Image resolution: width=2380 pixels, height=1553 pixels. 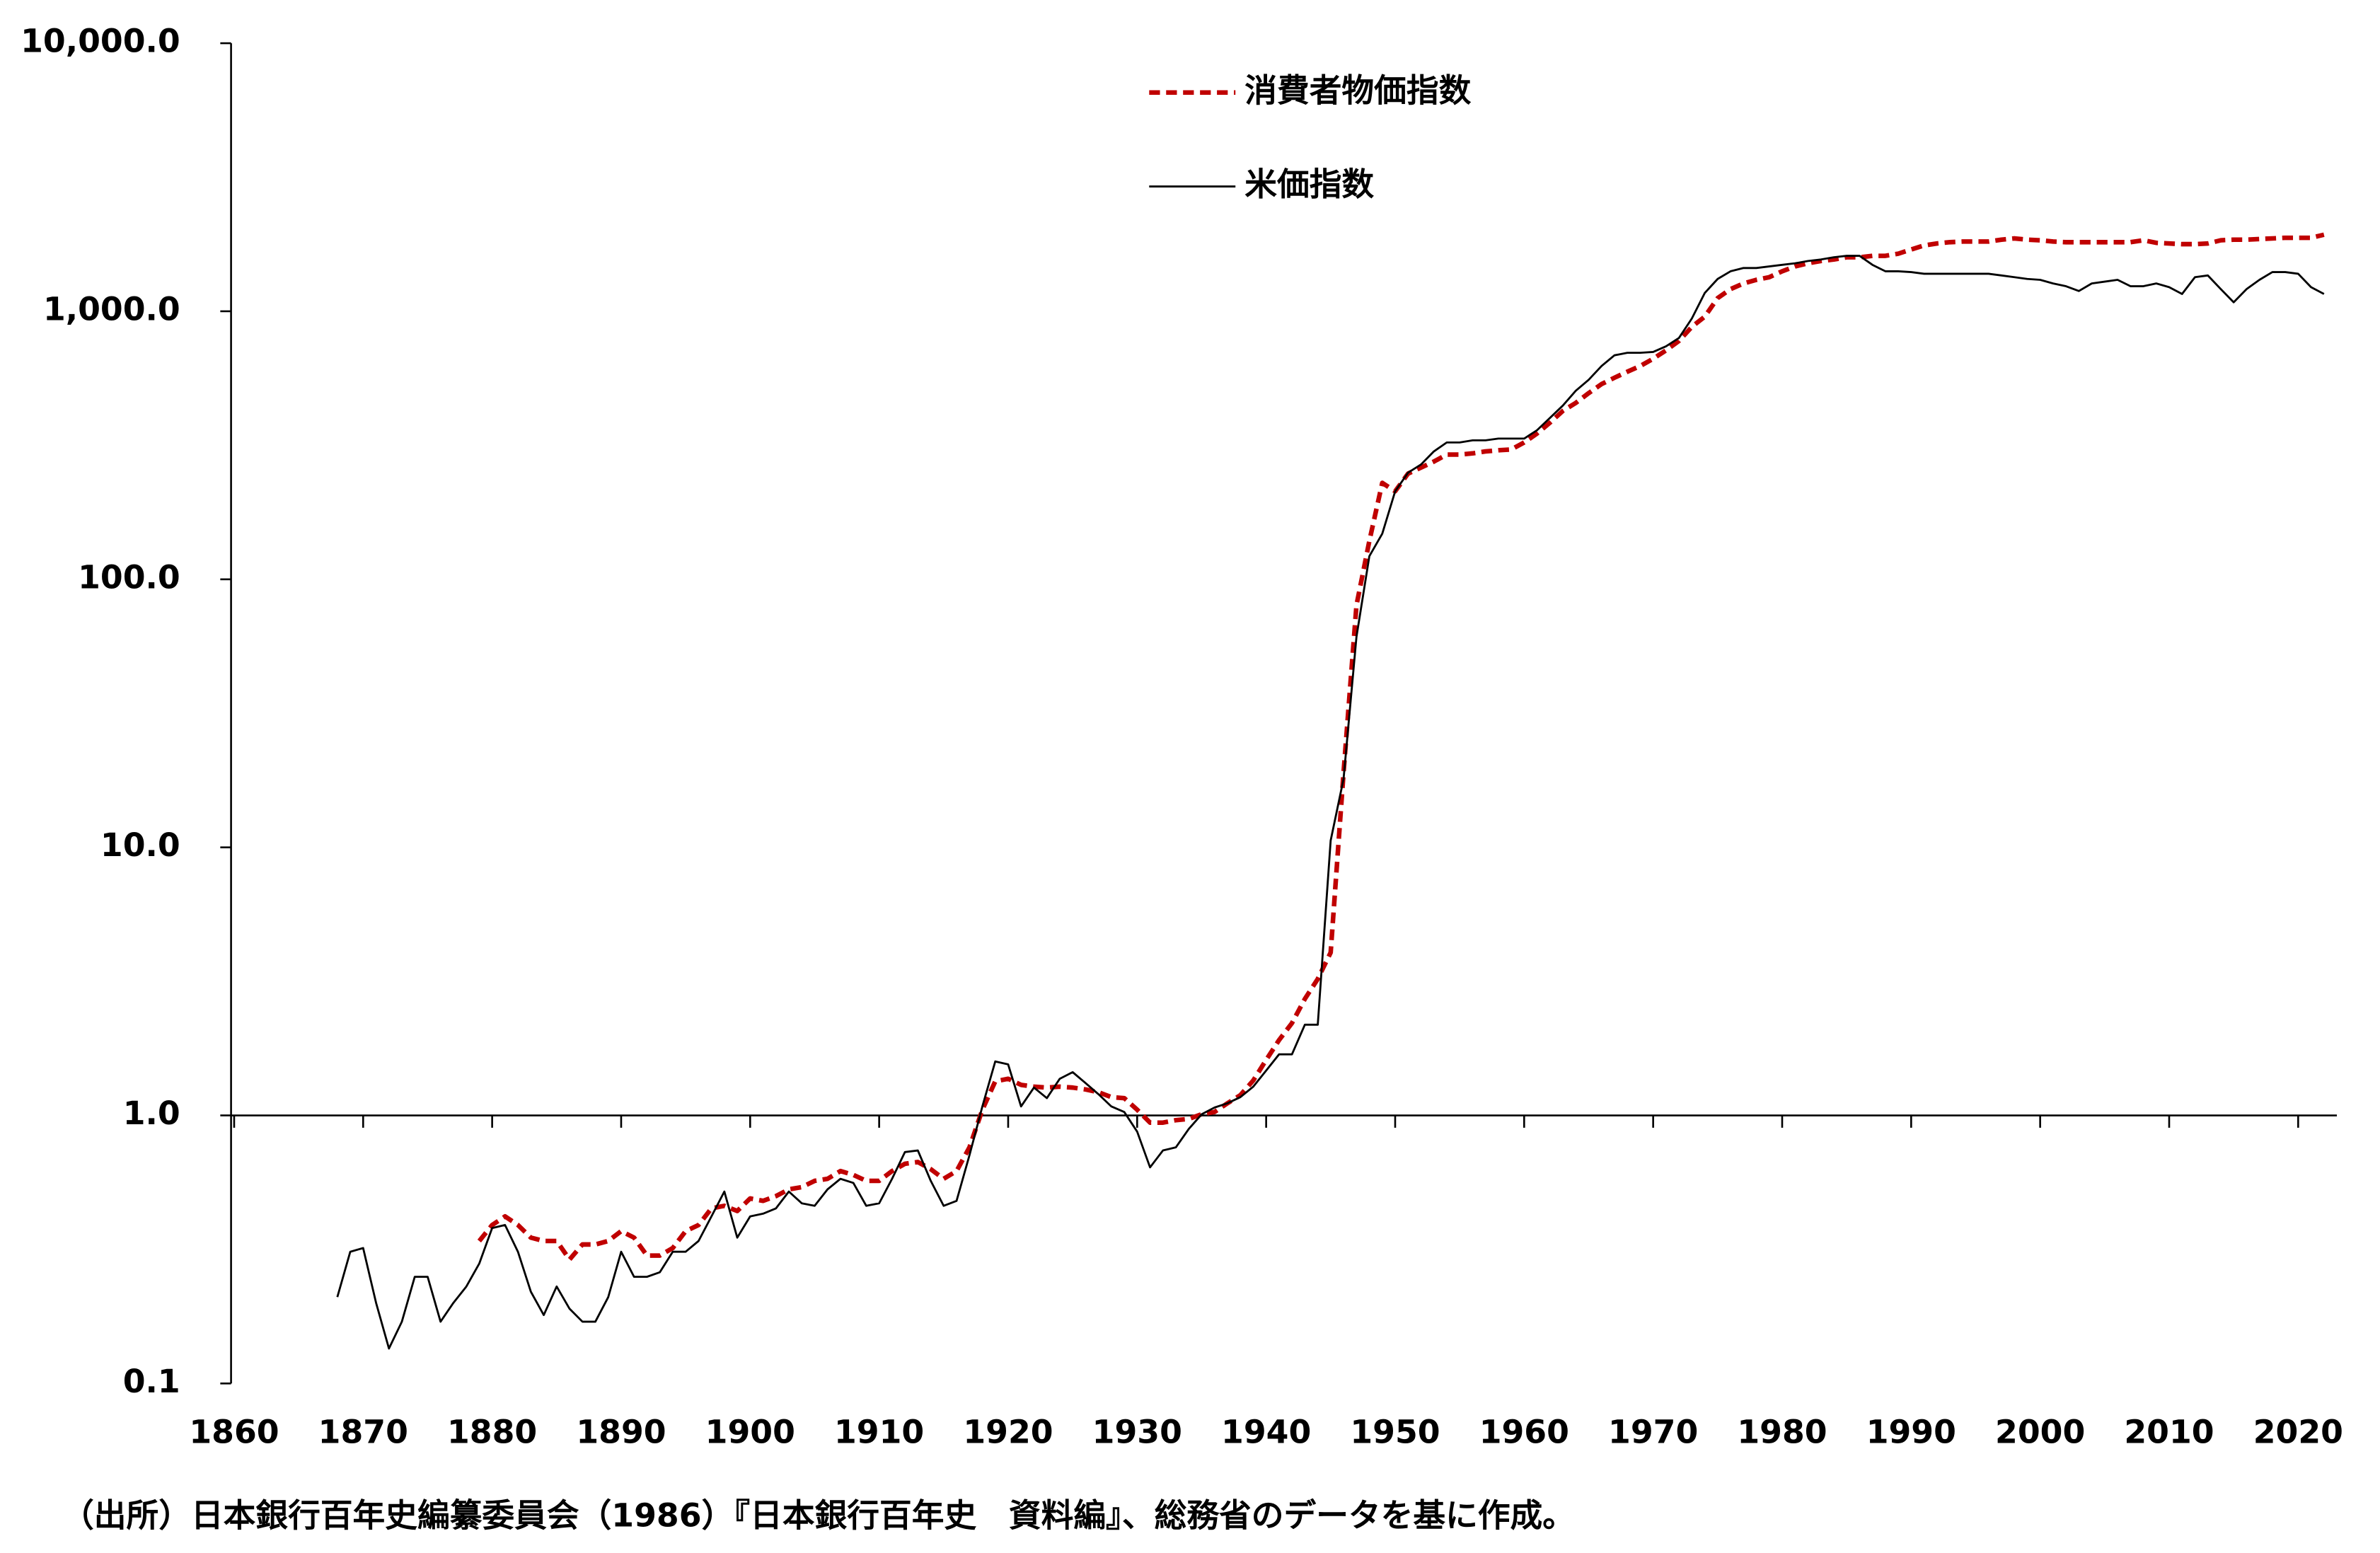 What do you see at coordinates (151, 1382) in the screenshot?
I see `y-tick-label: 0.1` at bounding box center [151, 1382].